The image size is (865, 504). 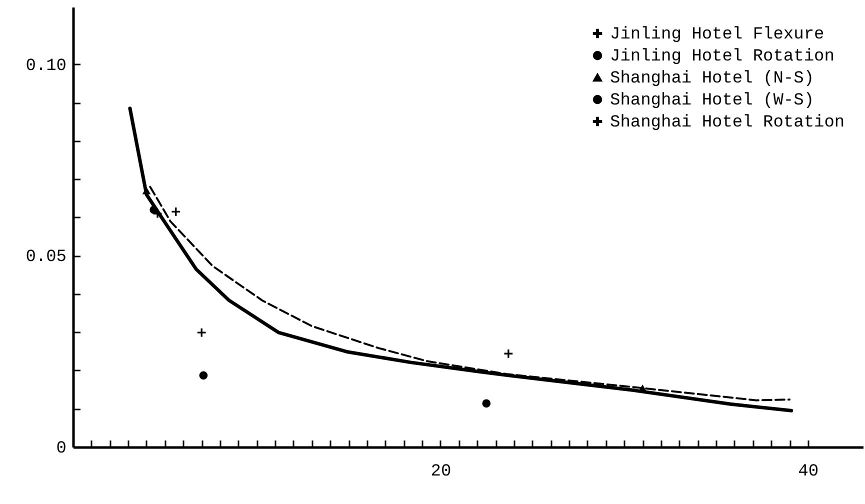 I want to click on legend-label: Jinling Hotel Rotation, so click(x=722, y=57).